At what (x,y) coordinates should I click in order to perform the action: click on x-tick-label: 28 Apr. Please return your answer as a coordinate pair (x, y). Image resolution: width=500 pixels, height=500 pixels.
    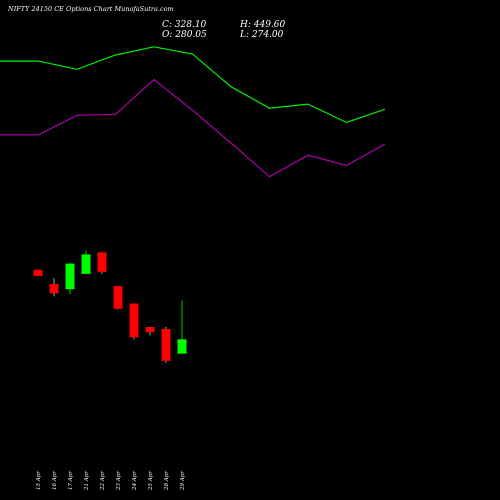
    Looking at the image, I should click on (167, 481).